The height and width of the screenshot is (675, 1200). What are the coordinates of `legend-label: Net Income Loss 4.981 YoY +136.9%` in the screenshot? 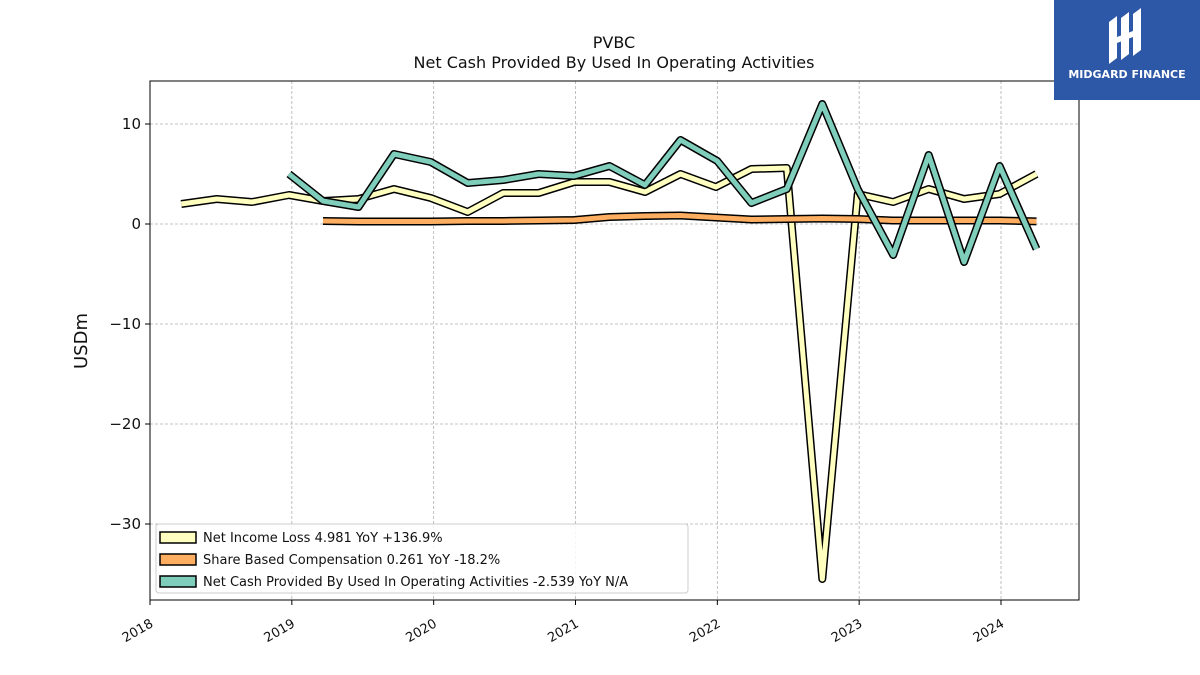 It's located at (323, 538).